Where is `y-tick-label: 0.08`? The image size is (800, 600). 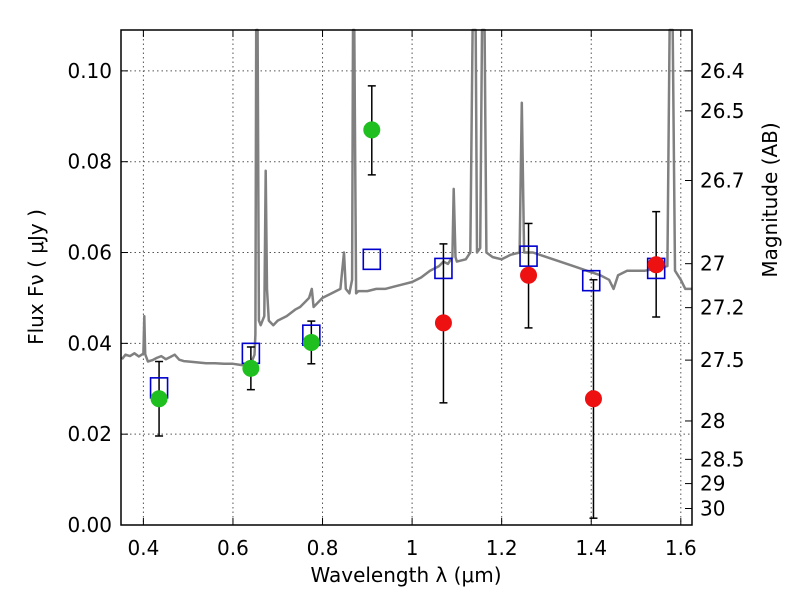
y-tick-label: 0.08 is located at coordinates (89, 162).